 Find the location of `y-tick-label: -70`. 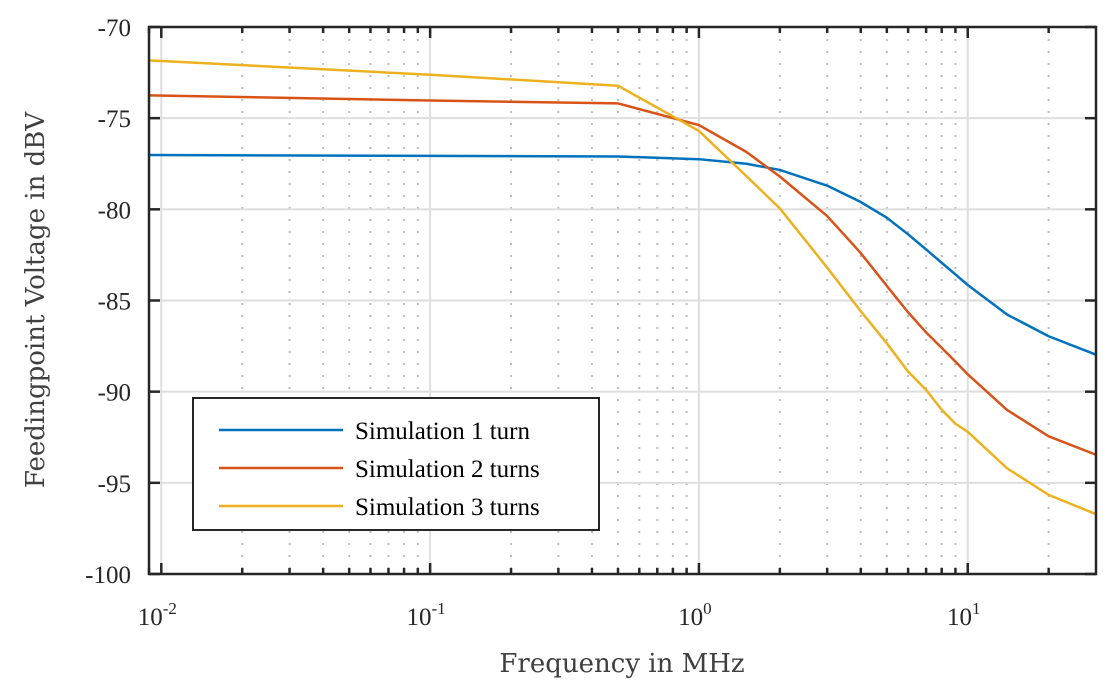

y-tick-label: -70 is located at coordinates (114, 28).